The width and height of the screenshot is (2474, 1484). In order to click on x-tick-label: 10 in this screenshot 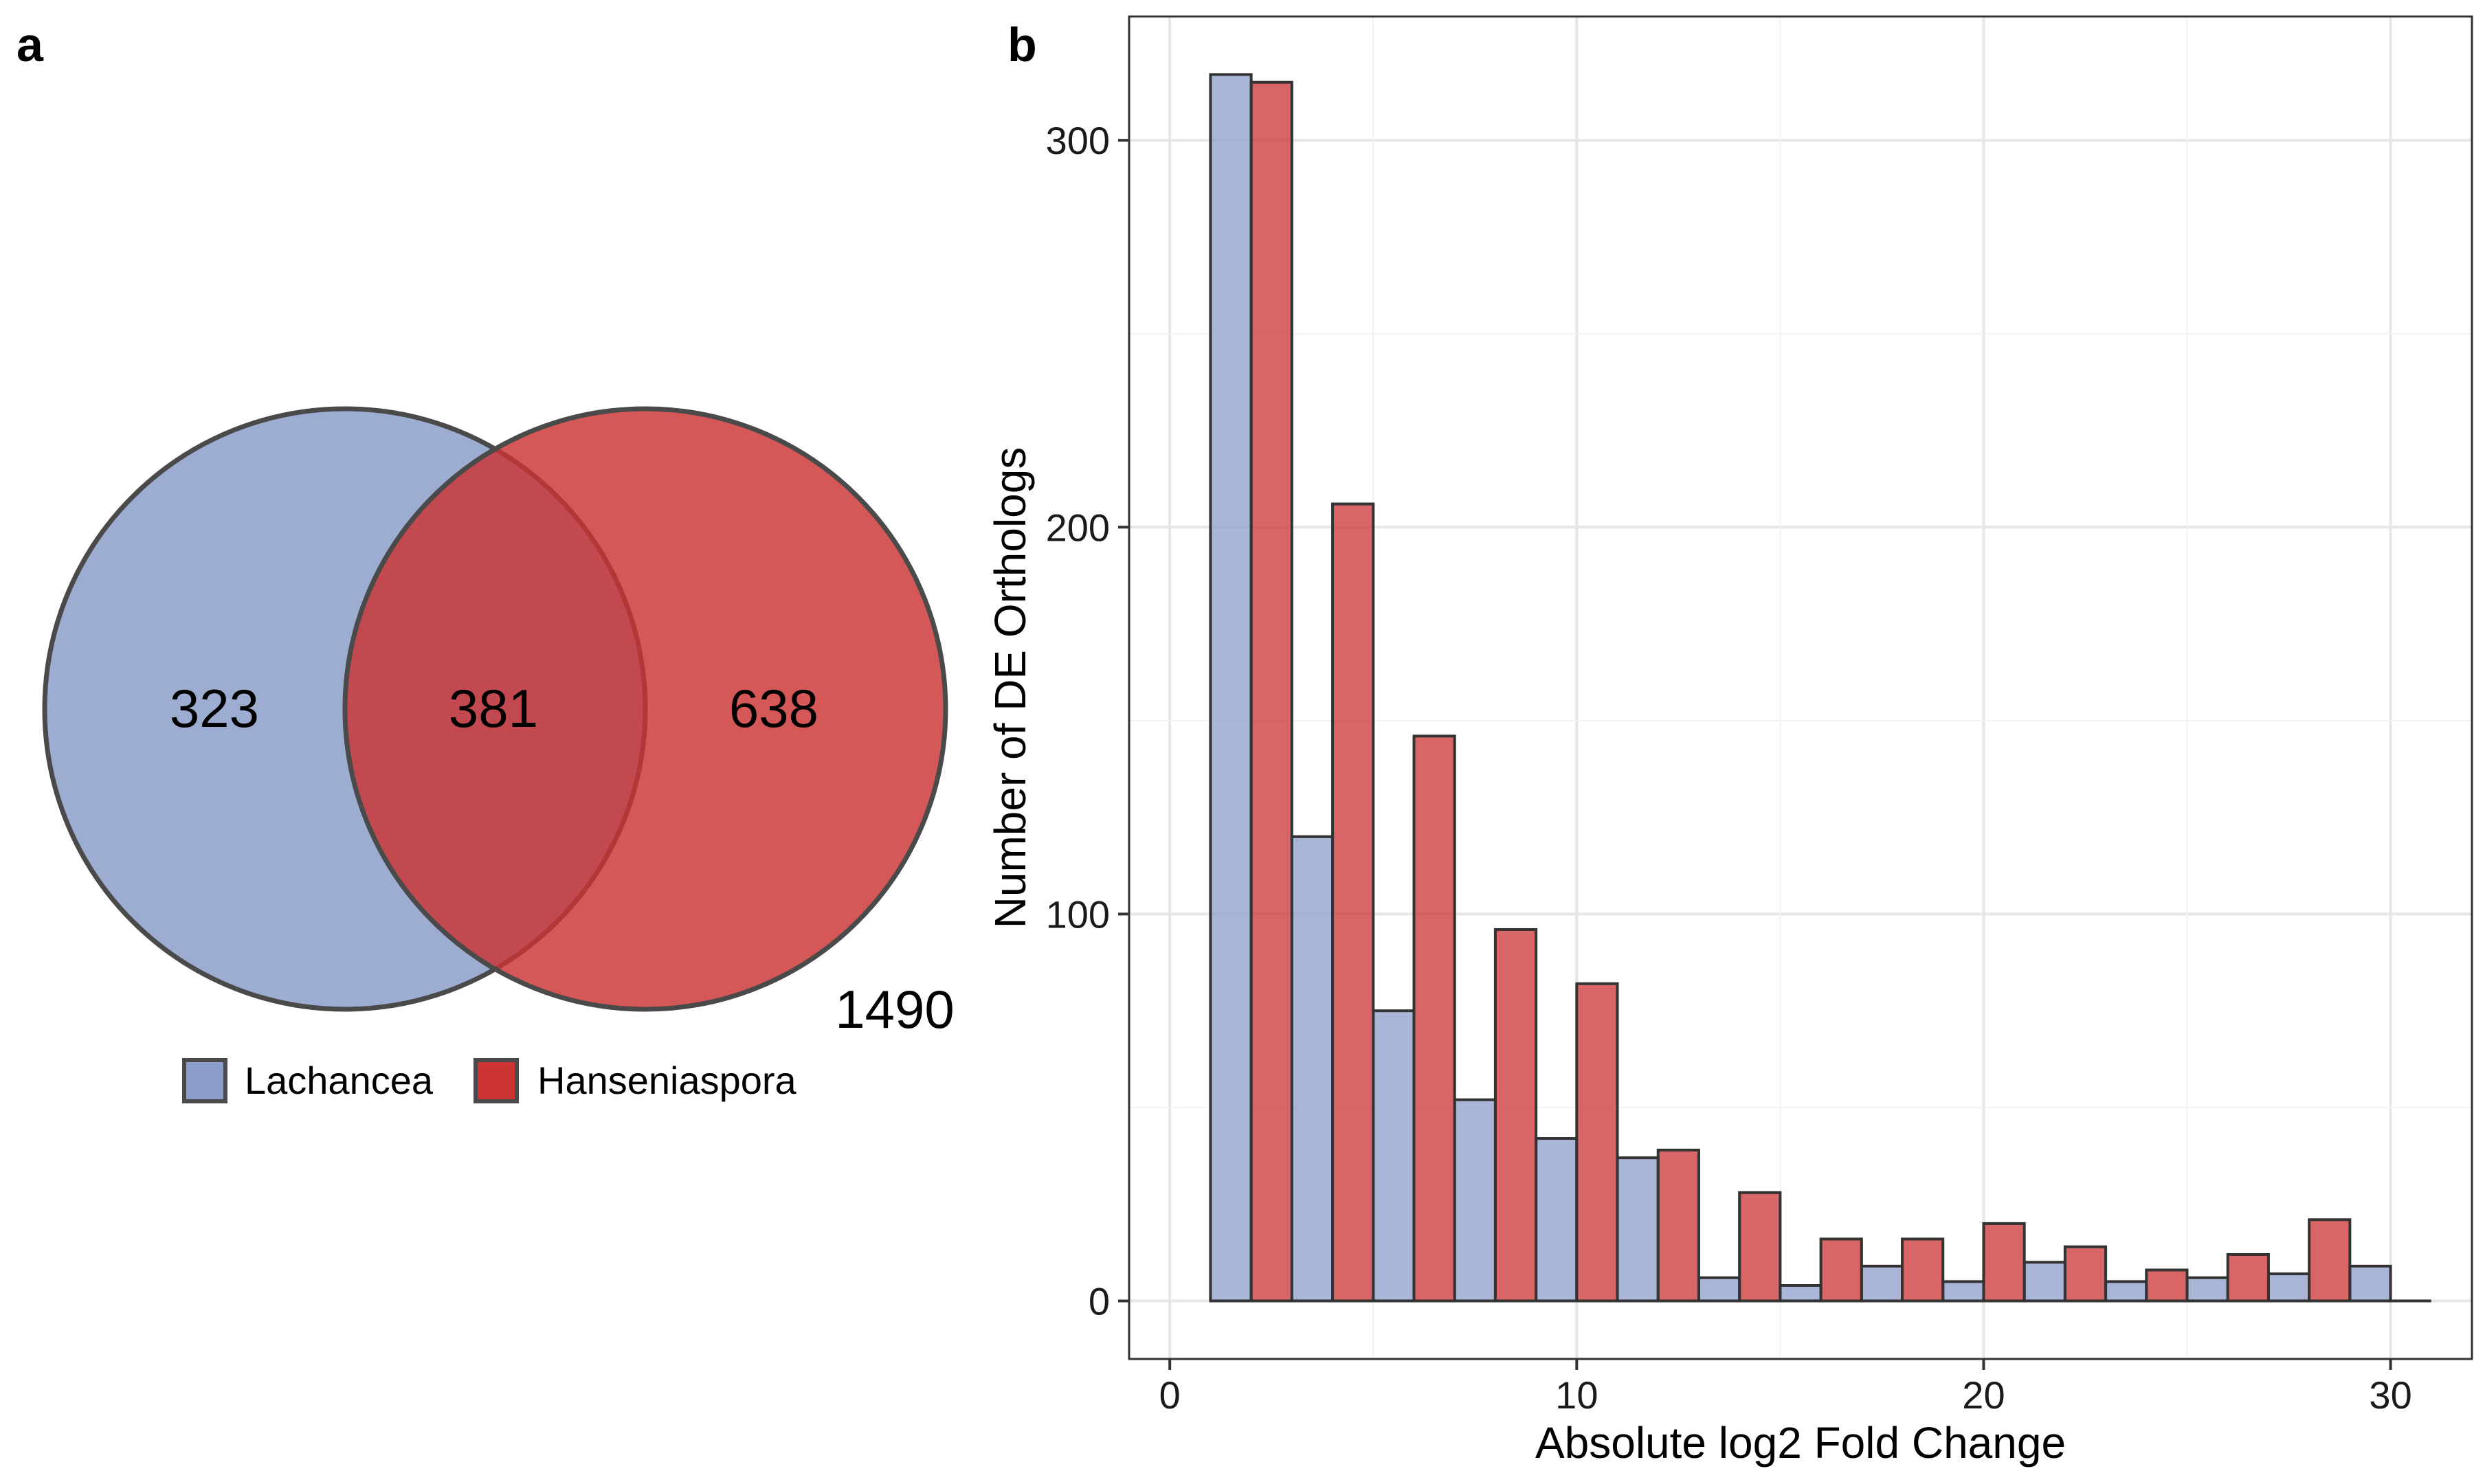, I will do `click(1576, 1395)`.